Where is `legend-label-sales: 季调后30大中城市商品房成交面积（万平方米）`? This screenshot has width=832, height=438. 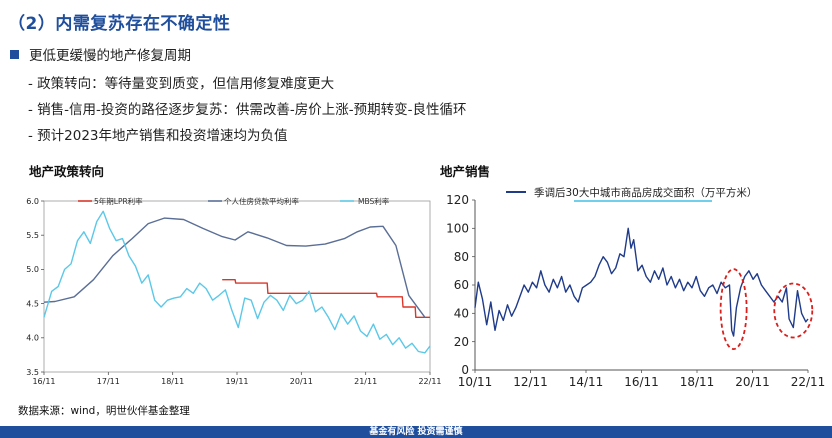 legend-label-sales: 季调后30大中城市商品房成交面积（万平方米） is located at coordinates (645, 192).